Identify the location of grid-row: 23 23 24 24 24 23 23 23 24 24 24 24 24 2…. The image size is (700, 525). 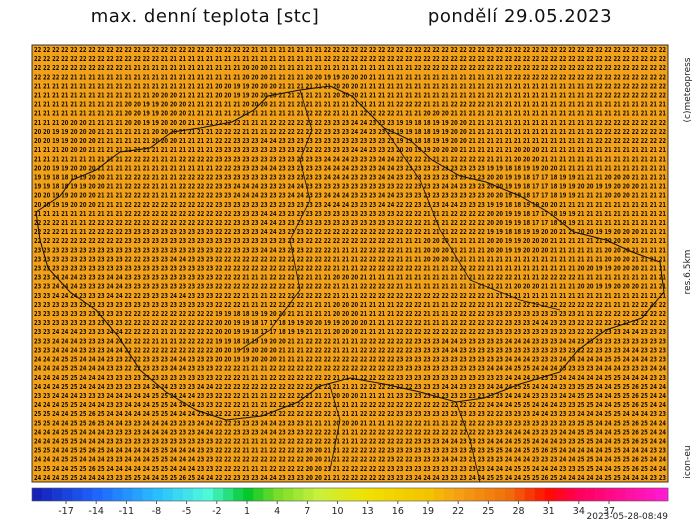
(350, 396).